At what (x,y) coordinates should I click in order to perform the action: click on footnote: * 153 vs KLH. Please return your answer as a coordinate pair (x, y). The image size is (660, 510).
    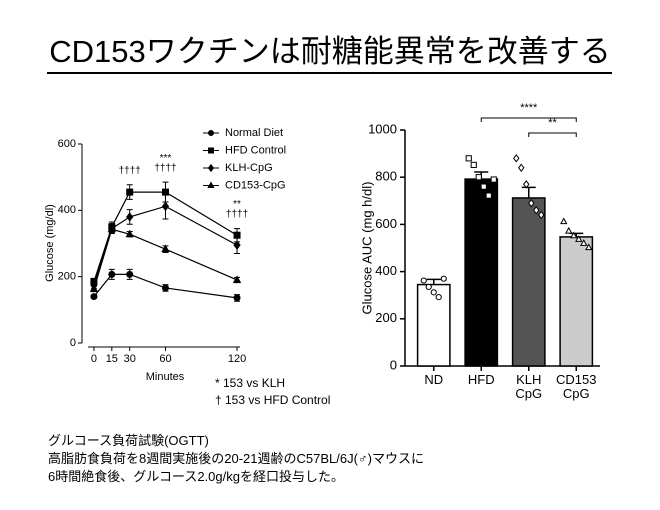
    Looking at the image, I should click on (250, 383).